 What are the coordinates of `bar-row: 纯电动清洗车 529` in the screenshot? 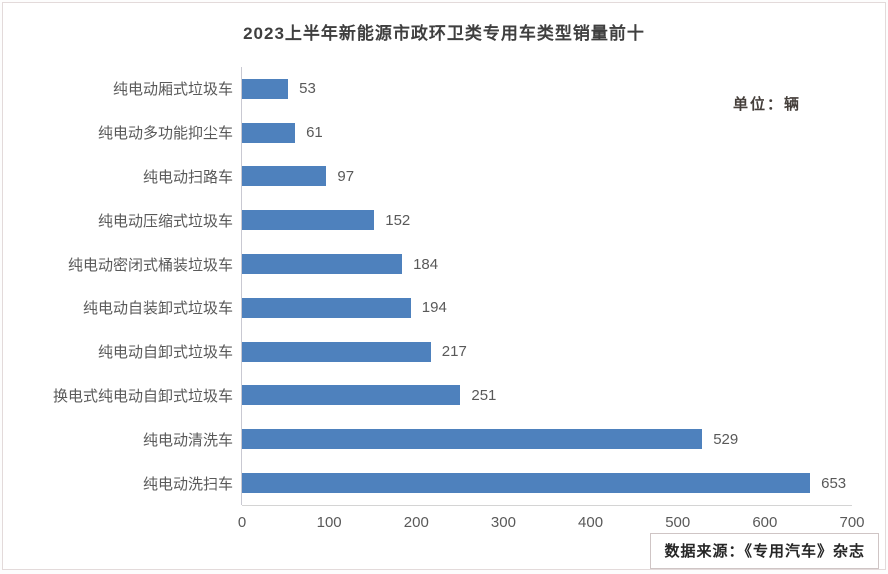 It's located at (440, 439).